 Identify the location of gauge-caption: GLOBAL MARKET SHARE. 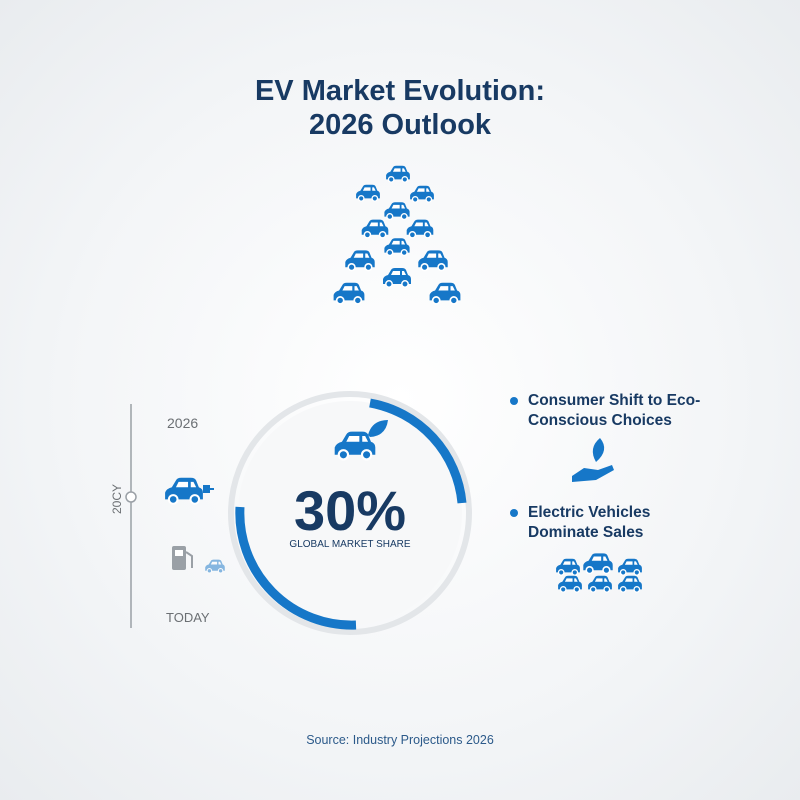
(350, 544).